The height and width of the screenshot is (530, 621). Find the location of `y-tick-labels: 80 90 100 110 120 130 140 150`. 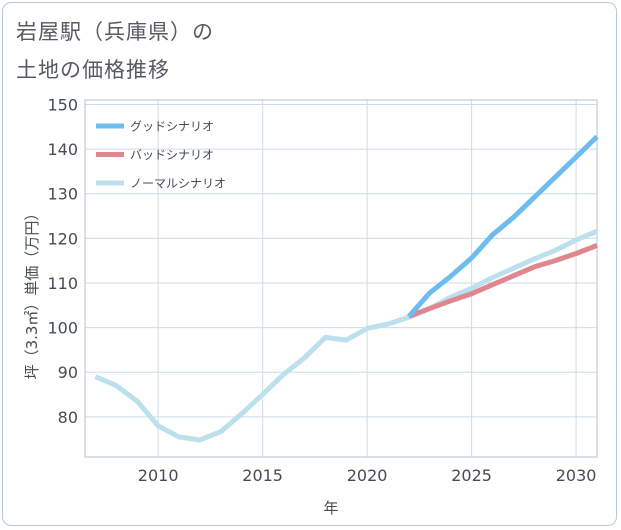

y-tick-labels: 80 90 100 110 120 130 140 150 is located at coordinates (62, 260).